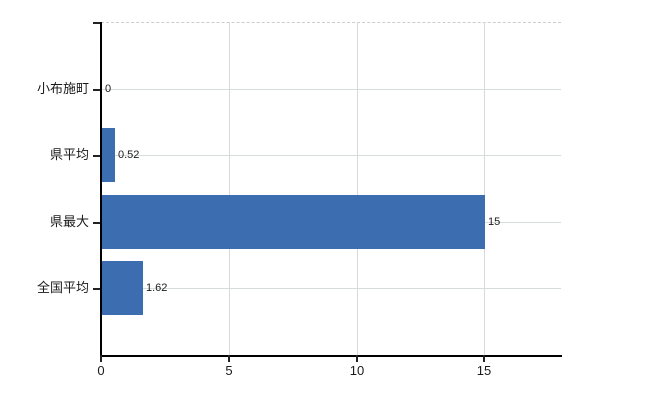 The height and width of the screenshot is (400, 650). Describe the element at coordinates (101, 189) in the screenshot. I see `y-axis-line` at that location.